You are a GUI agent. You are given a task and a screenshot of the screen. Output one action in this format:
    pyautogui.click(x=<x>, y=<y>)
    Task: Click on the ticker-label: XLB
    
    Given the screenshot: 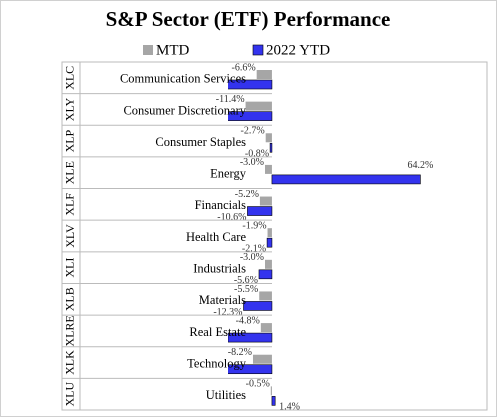 What is the action you would take?
    pyautogui.click(x=70, y=299)
    